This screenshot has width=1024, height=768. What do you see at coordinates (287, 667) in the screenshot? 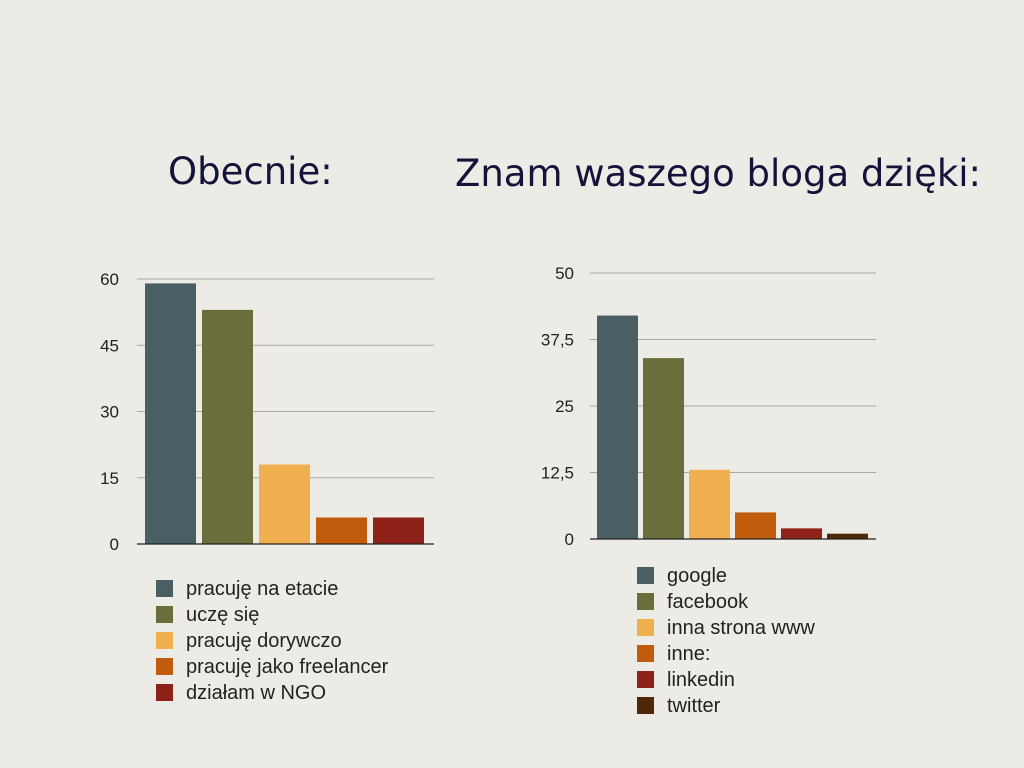
I see `legend-label: pracuję jako freelancer` at bounding box center [287, 667].